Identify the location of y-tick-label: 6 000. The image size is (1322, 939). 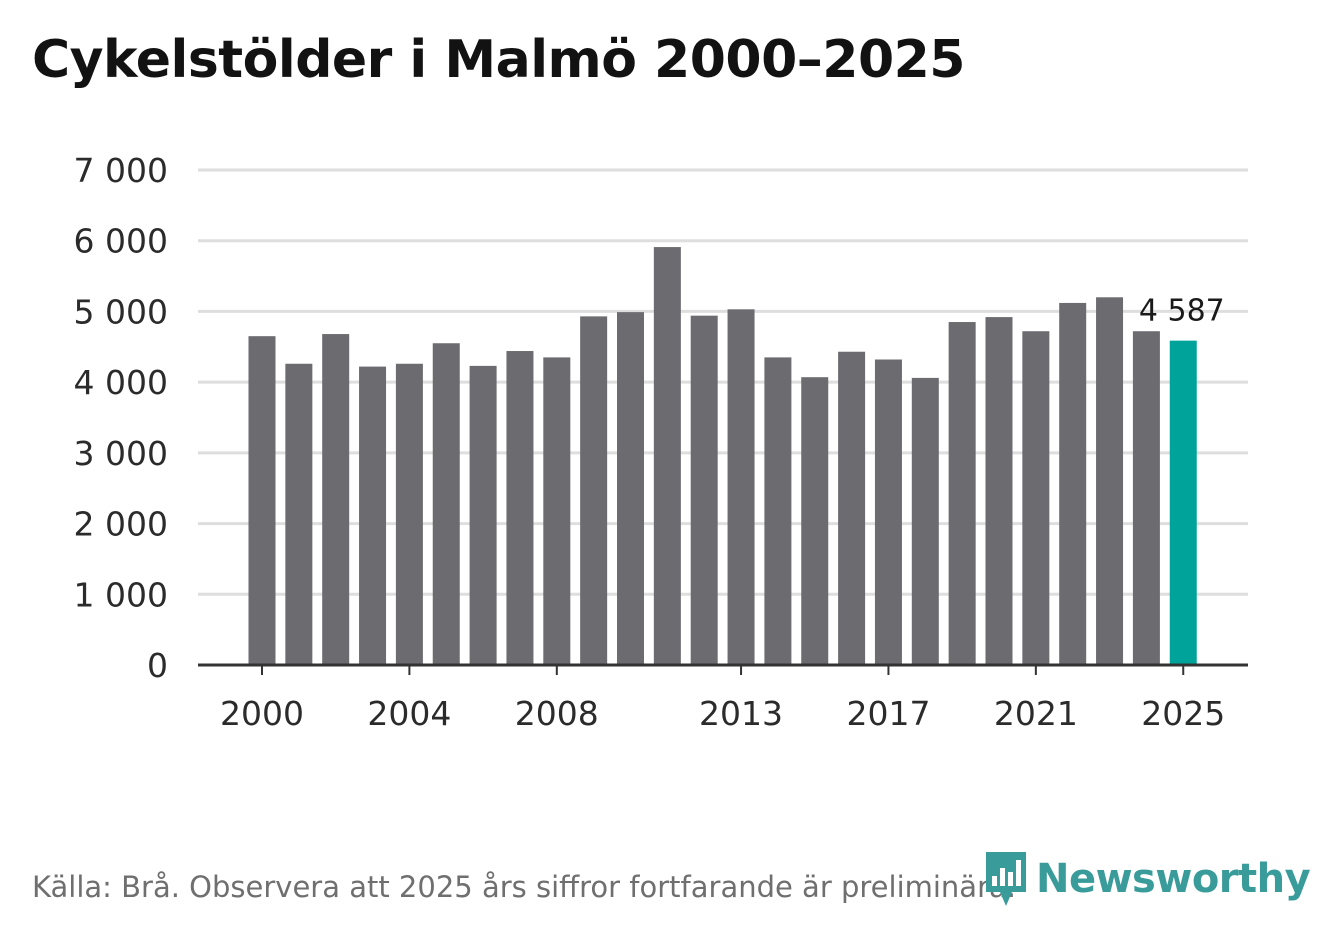
(121, 241).